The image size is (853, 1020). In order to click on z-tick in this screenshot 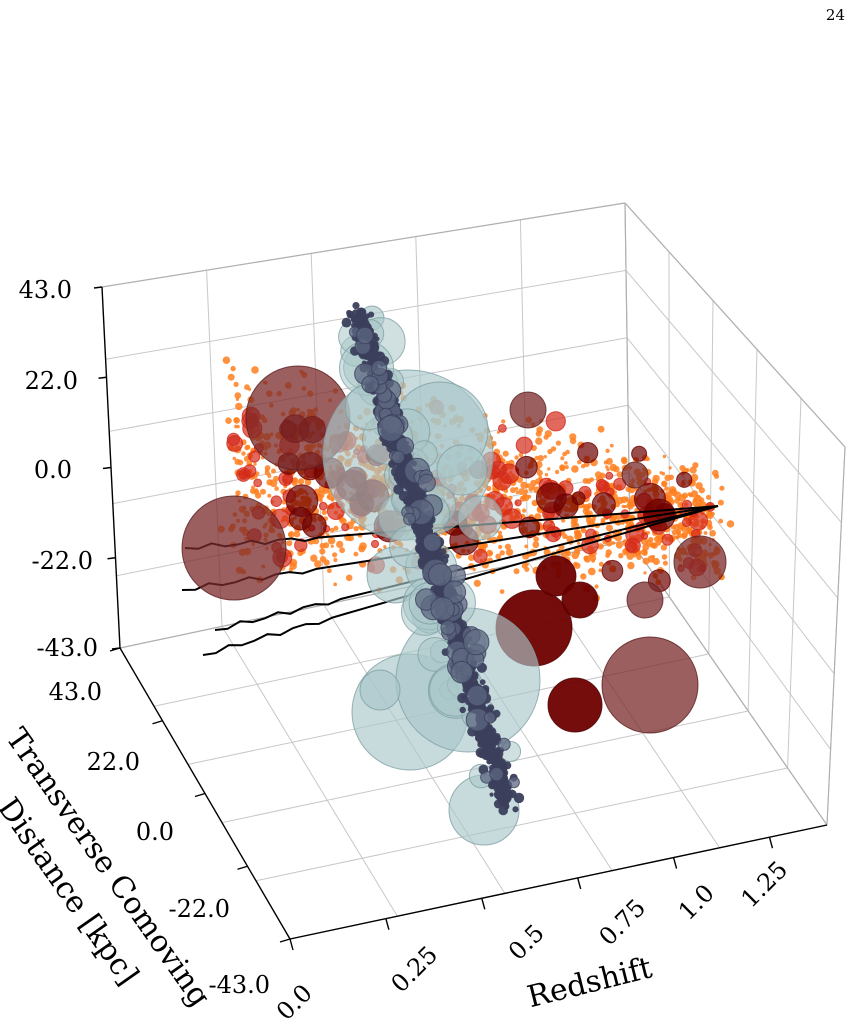, I will do `click(102, 377)`.